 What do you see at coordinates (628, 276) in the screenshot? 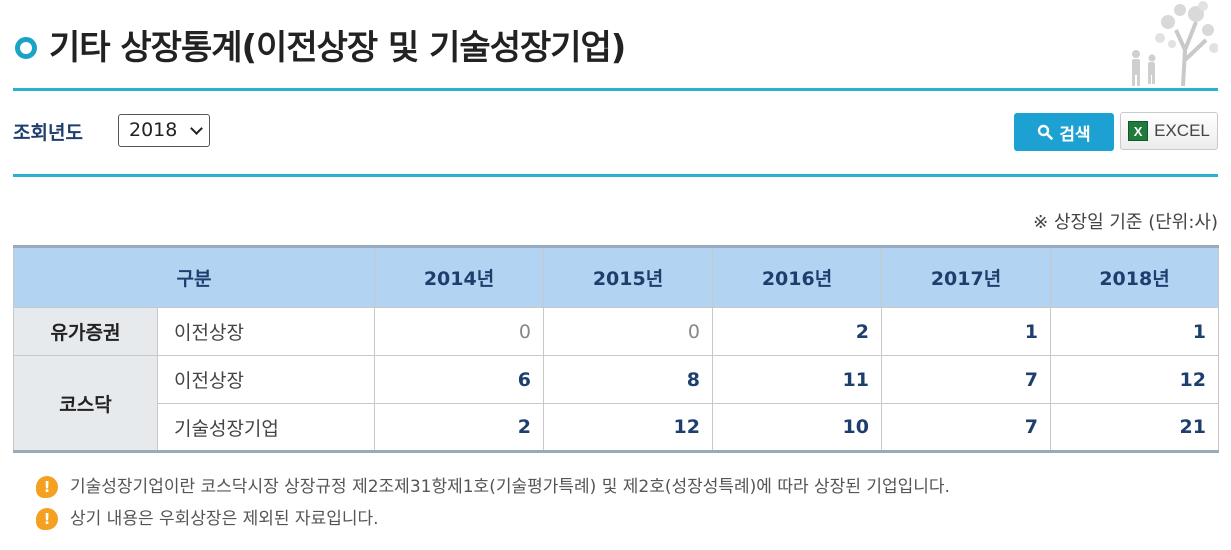
I see `column-header: 2015년` at bounding box center [628, 276].